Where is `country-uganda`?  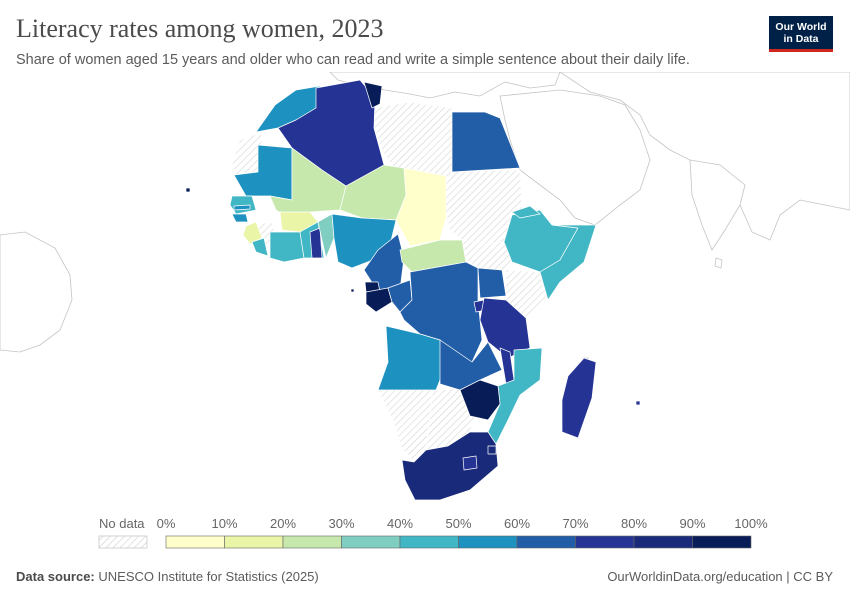
country-uganda is located at coordinates (492, 283).